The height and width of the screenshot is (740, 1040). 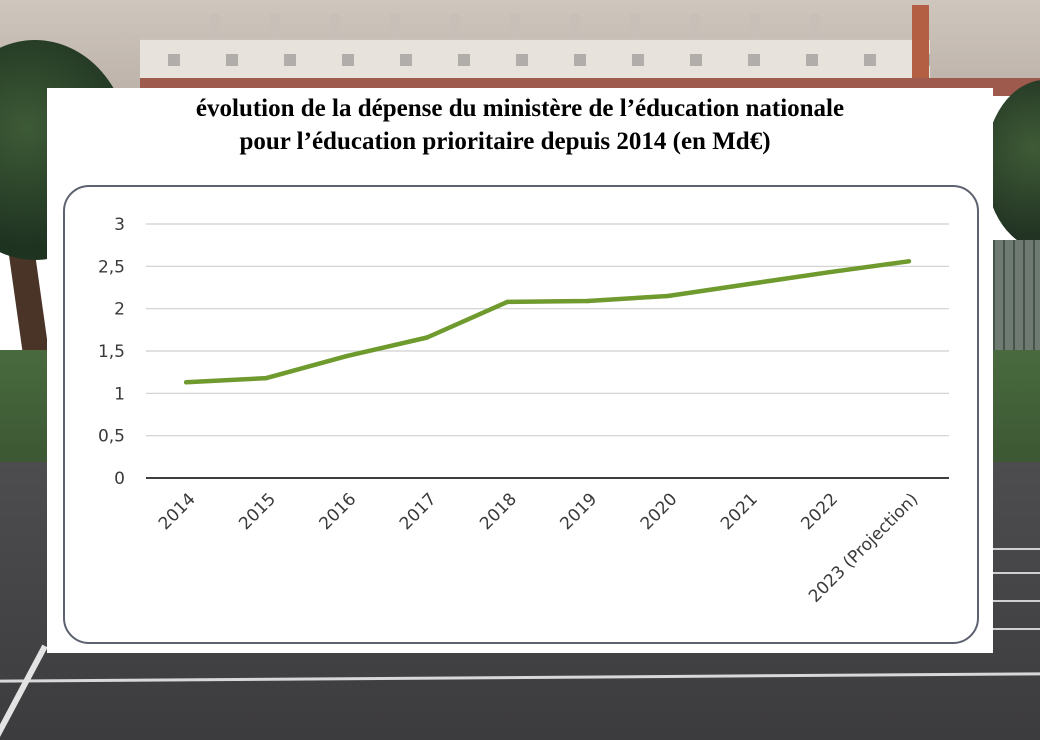 I want to click on y-tick-label: 2, so click(x=119, y=310).